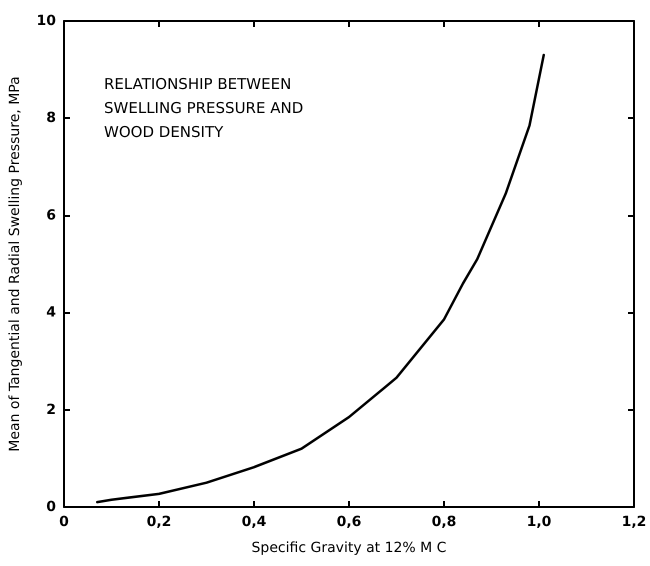 The height and width of the screenshot is (566, 650). What do you see at coordinates (349, 548) in the screenshot?
I see `x-axis-title: Specific Gravity at 12% M C` at bounding box center [349, 548].